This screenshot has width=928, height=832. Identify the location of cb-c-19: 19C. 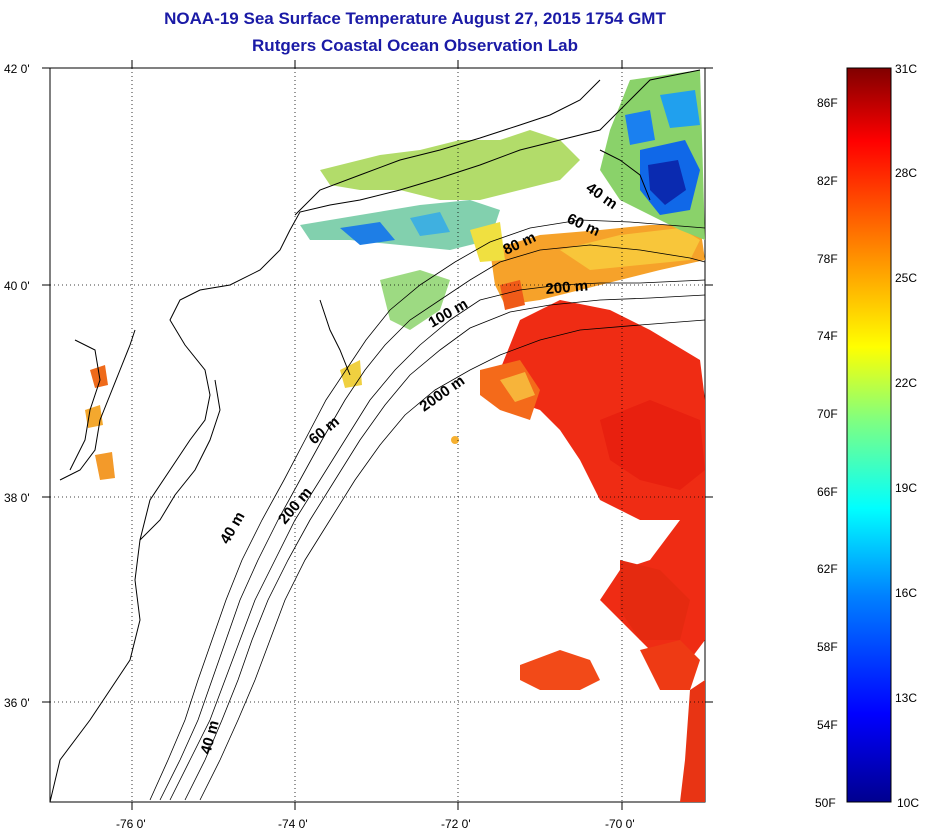
(906, 488).